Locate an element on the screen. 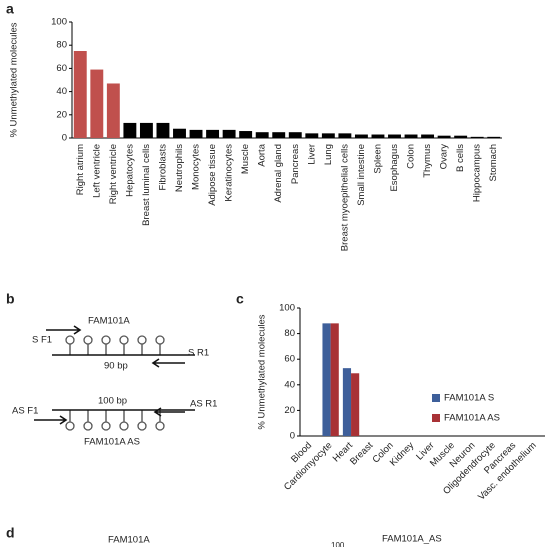  legend-label: FAM101A AS is located at coordinates (472, 418).